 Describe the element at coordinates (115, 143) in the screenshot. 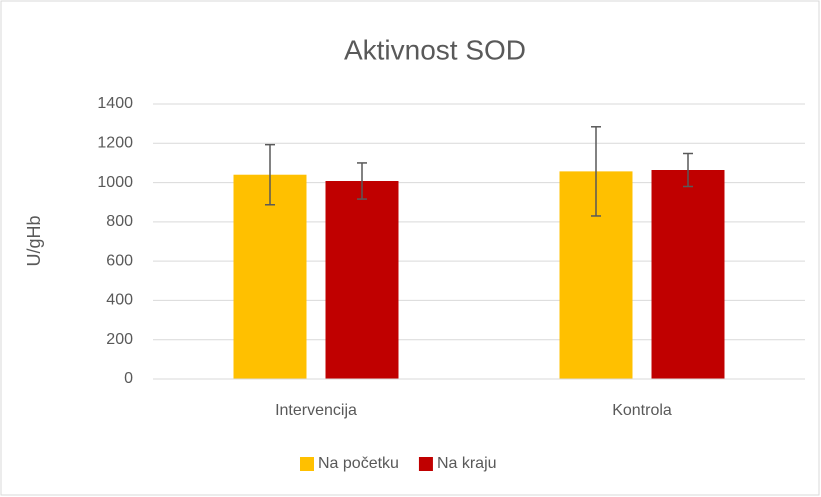

I see `y-tick-label: 1200` at that location.